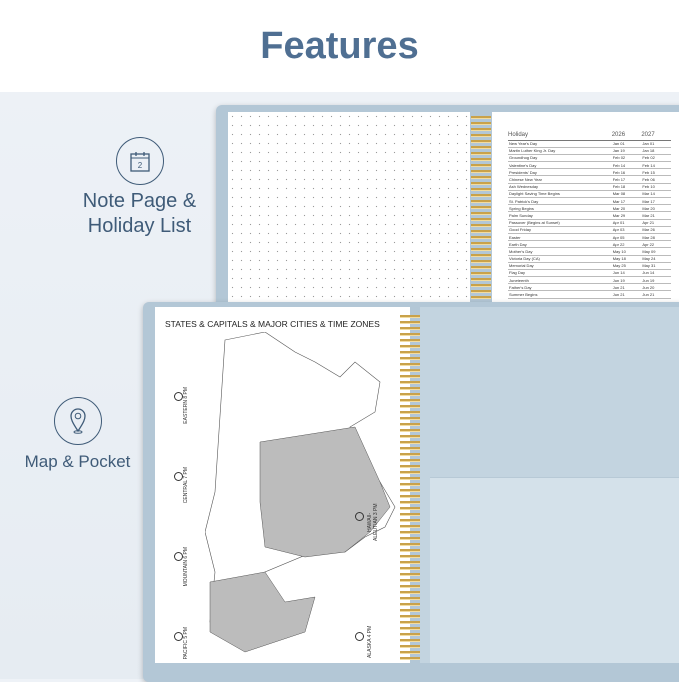 The width and height of the screenshot is (679, 682). I want to click on feature-label: Note Page &, so click(139, 201).